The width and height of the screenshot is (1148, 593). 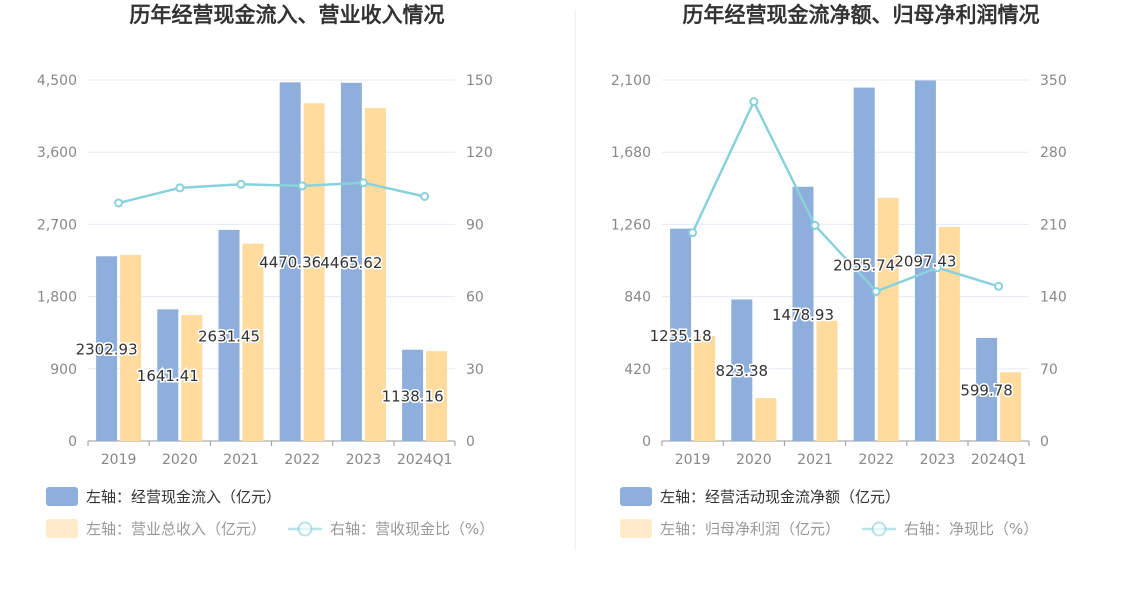 What do you see at coordinates (412, 529) in the screenshot?
I see `legend-label-line: 右轴：营收现金比（%）` at bounding box center [412, 529].